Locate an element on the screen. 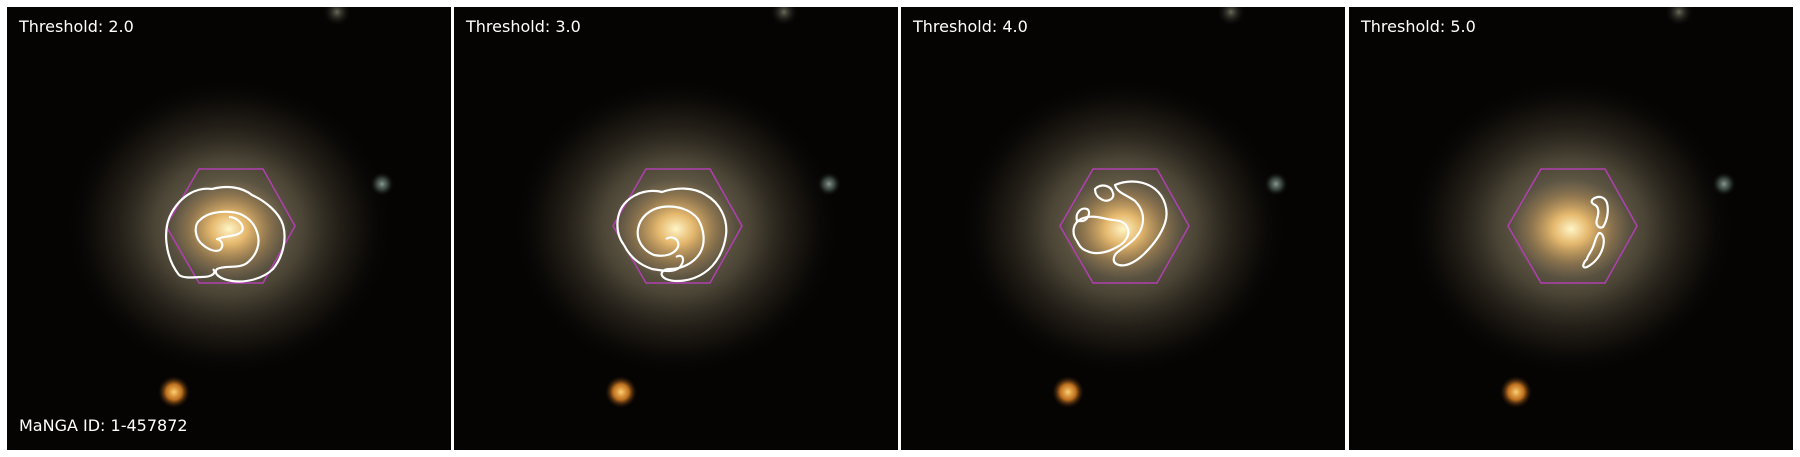  threshold-label: Threshold: 5.0 is located at coordinates (1418, 26).